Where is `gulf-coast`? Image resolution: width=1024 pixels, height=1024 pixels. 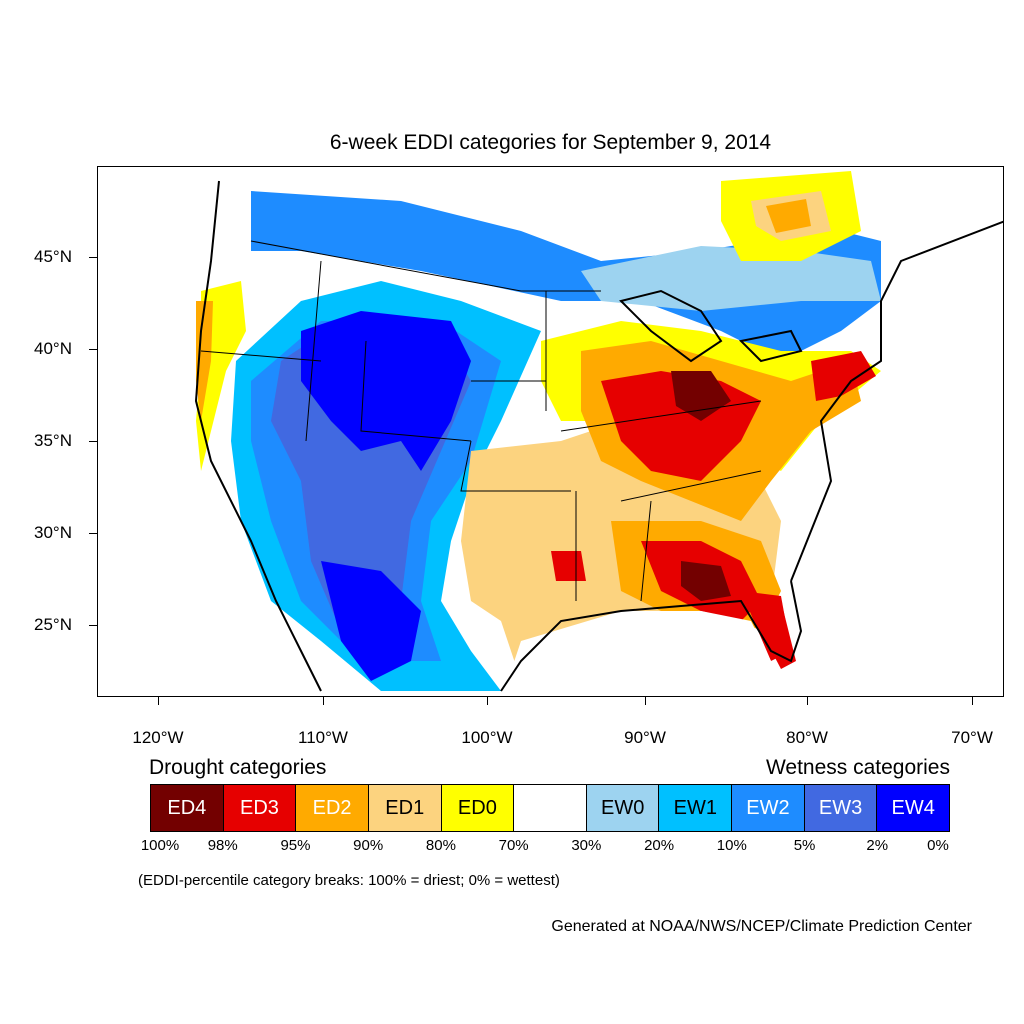
gulf-coast is located at coordinates (651, 636).